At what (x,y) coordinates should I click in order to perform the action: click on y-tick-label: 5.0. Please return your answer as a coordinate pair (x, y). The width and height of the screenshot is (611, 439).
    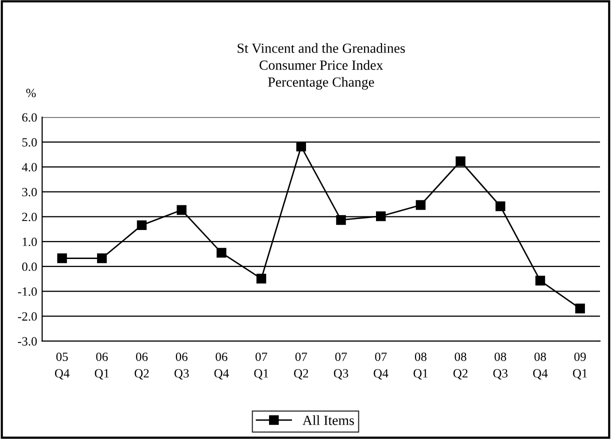
    Looking at the image, I should click on (29, 142).